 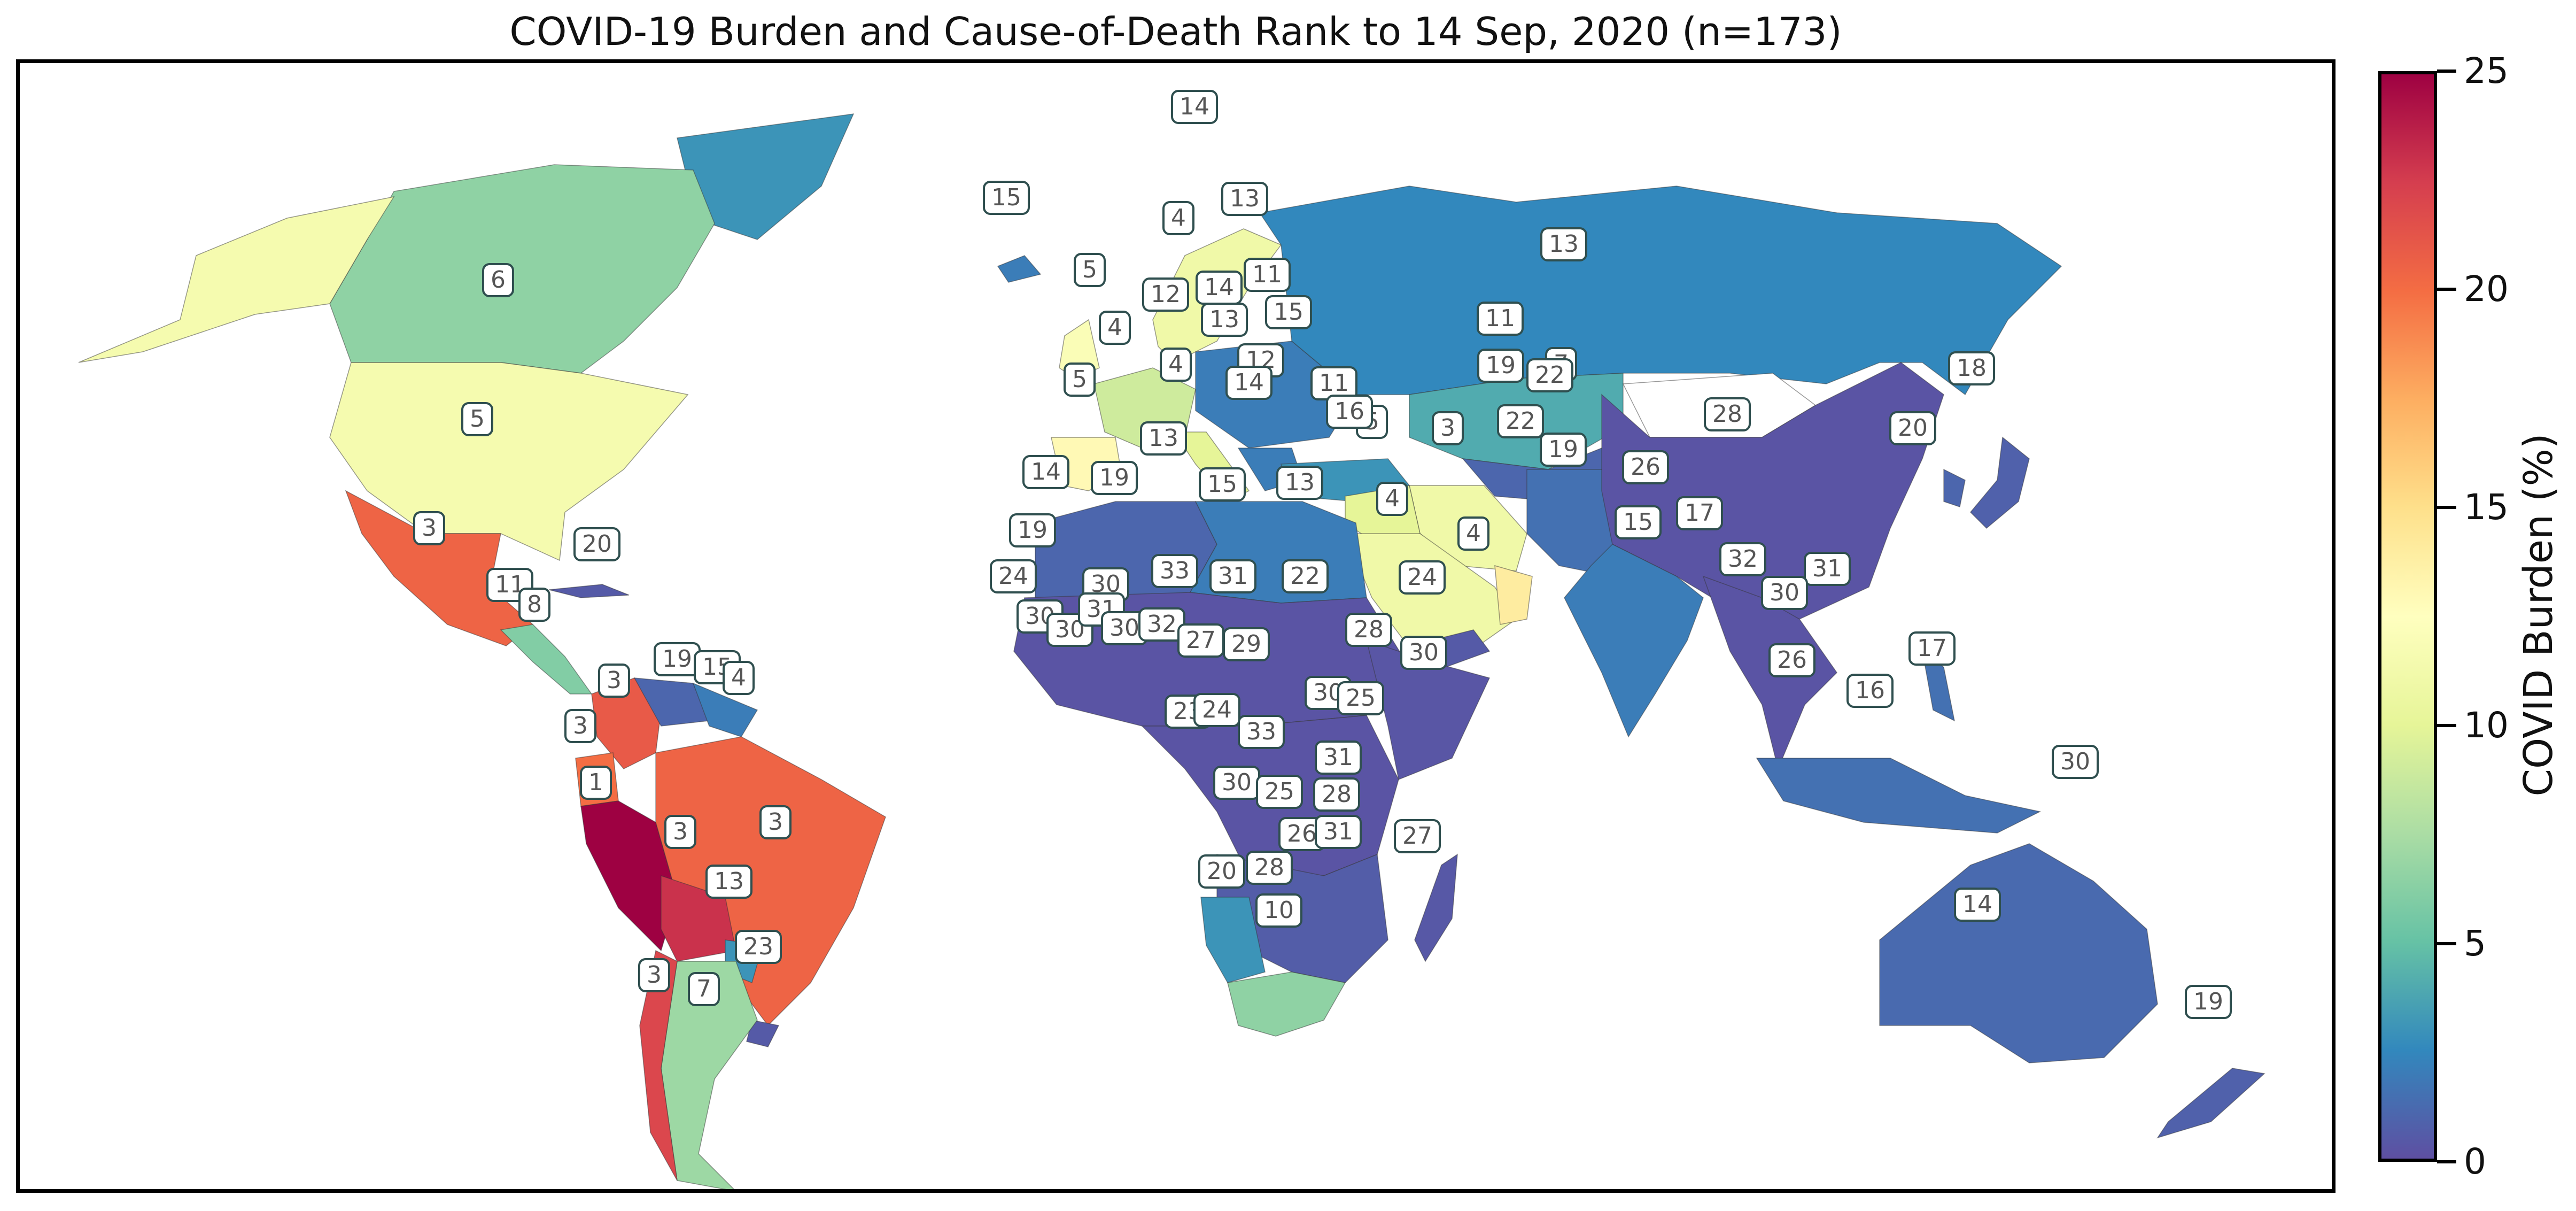 I want to click on colorbar-tick-label: 10, so click(x=2486, y=726).